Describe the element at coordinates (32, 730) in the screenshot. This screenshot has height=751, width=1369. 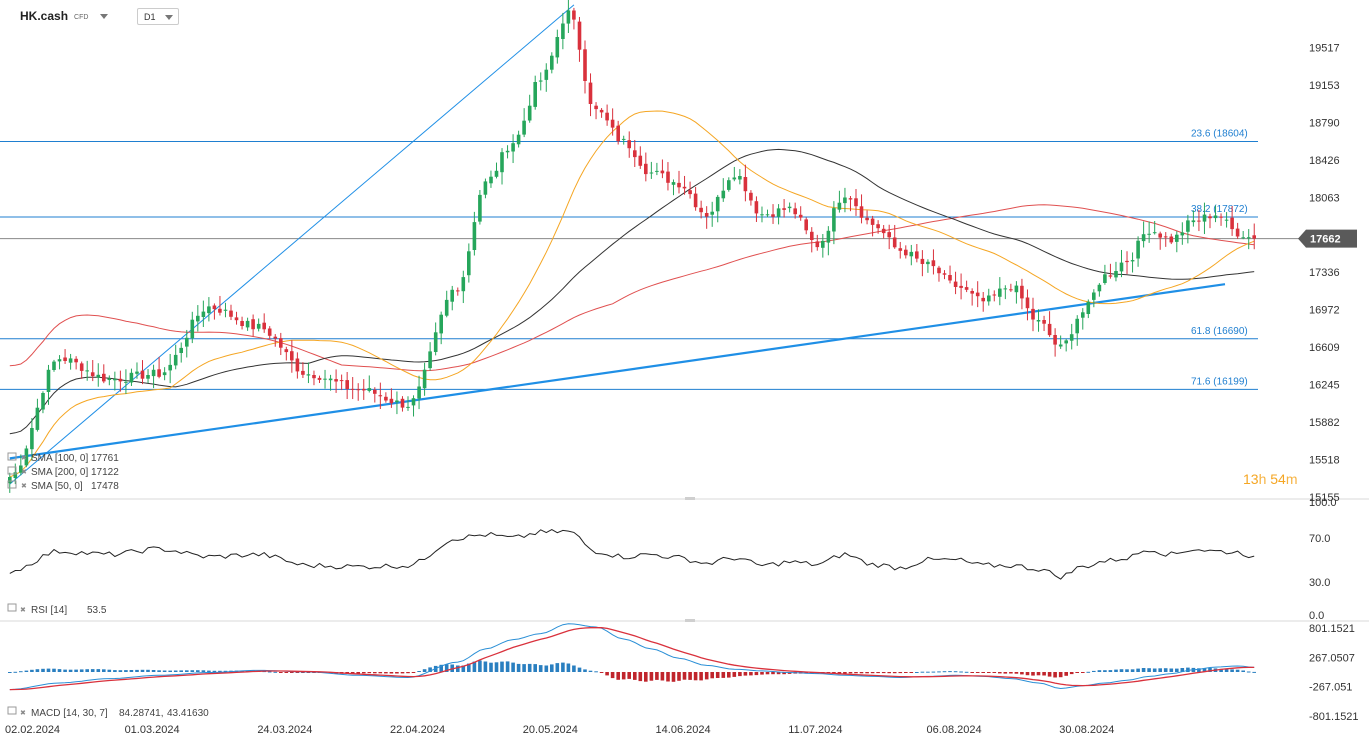
I see `date-tick-label: 02.02.2024` at that location.